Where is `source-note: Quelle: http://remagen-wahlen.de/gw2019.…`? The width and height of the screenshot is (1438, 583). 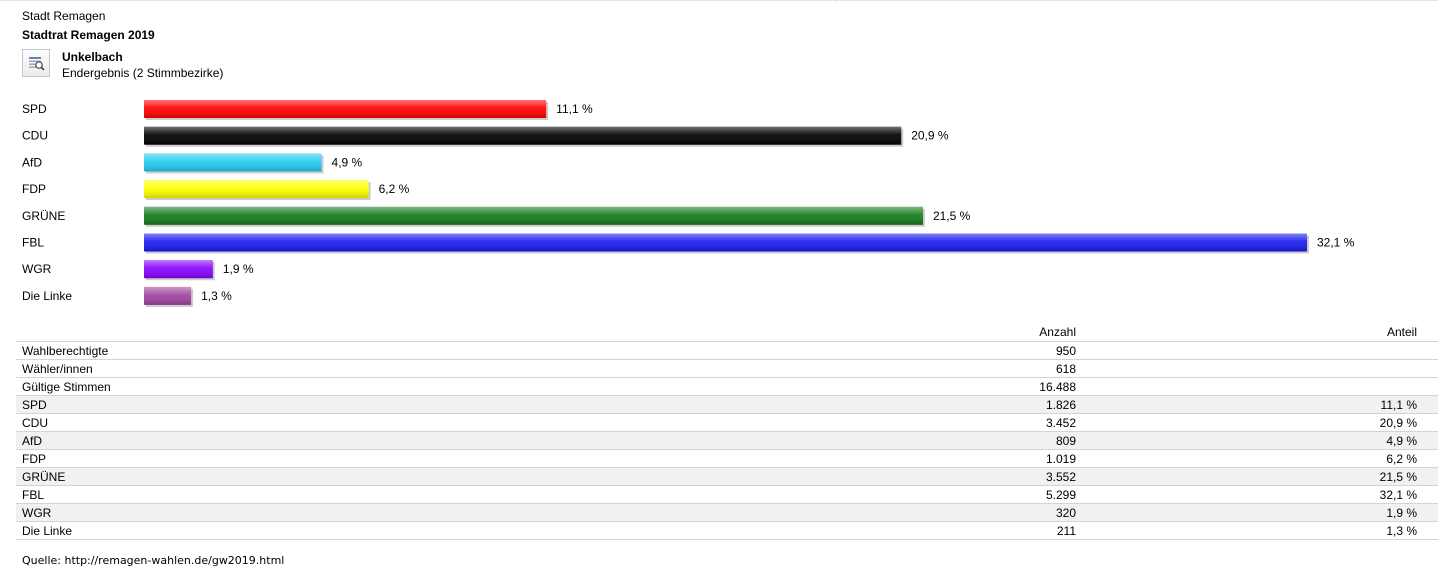
source-note: Quelle: http://remagen-wahlen.de/gw2019.… is located at coordinates (153, 560).